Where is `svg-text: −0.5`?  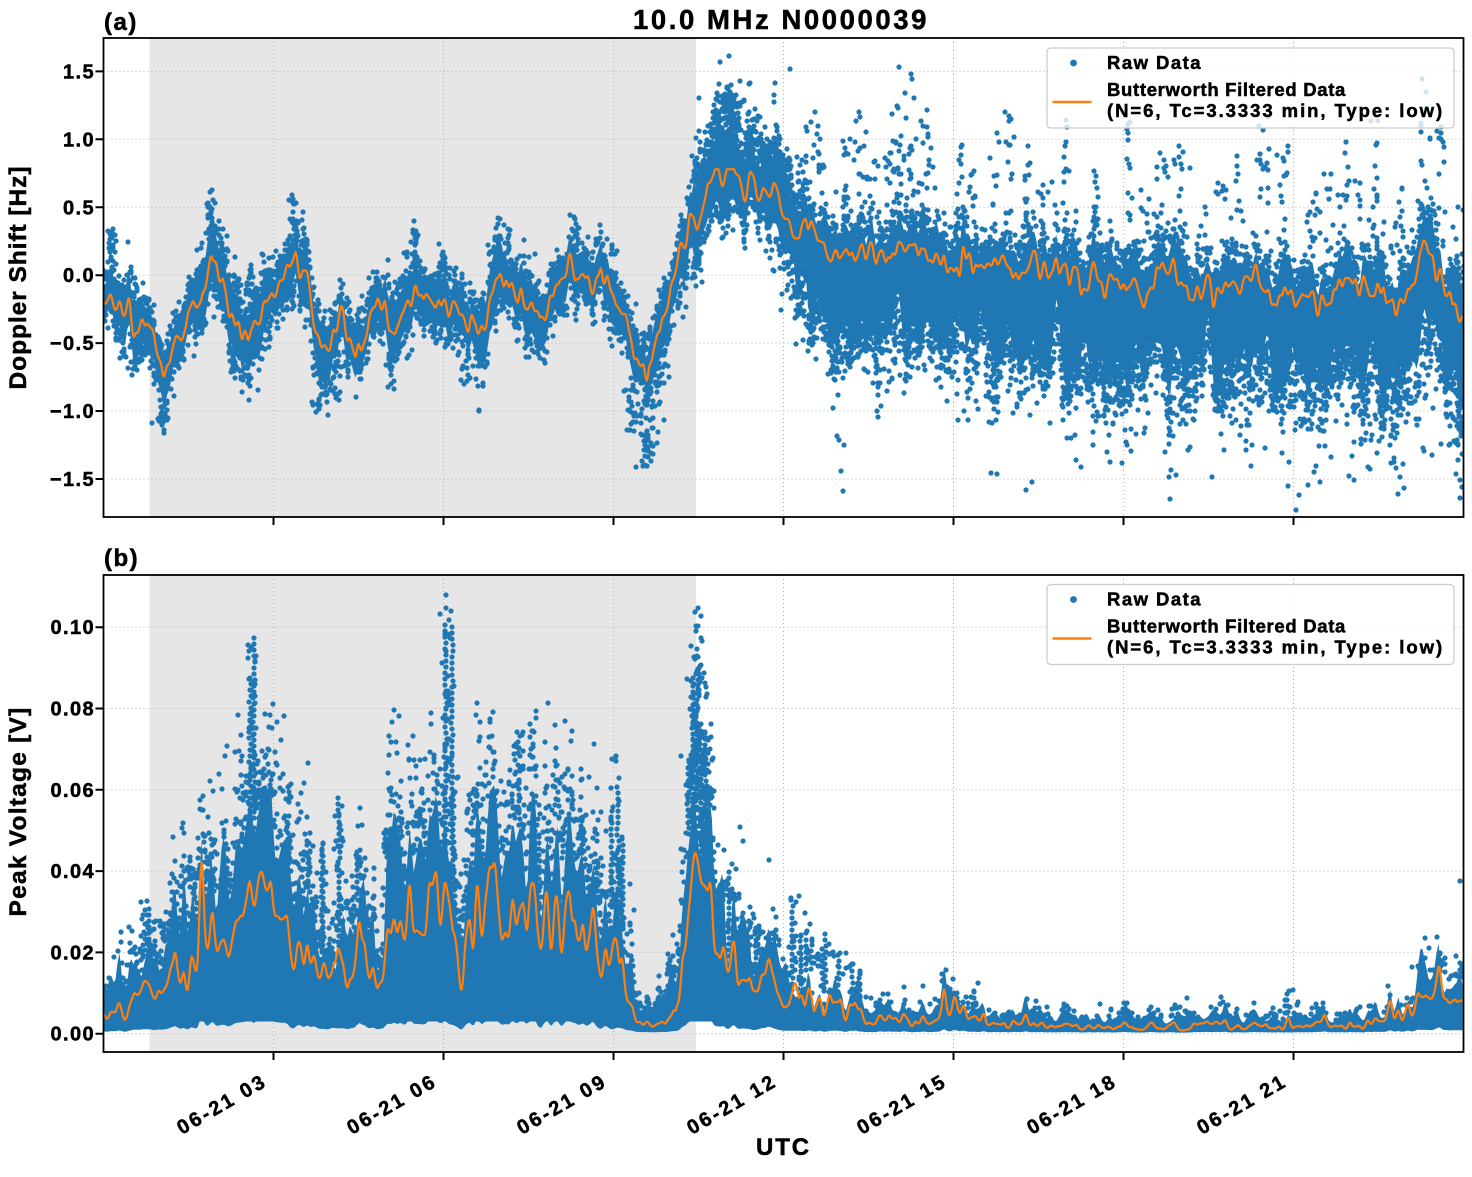
svg-text: −0.5 is located at coordinates (72, 344).